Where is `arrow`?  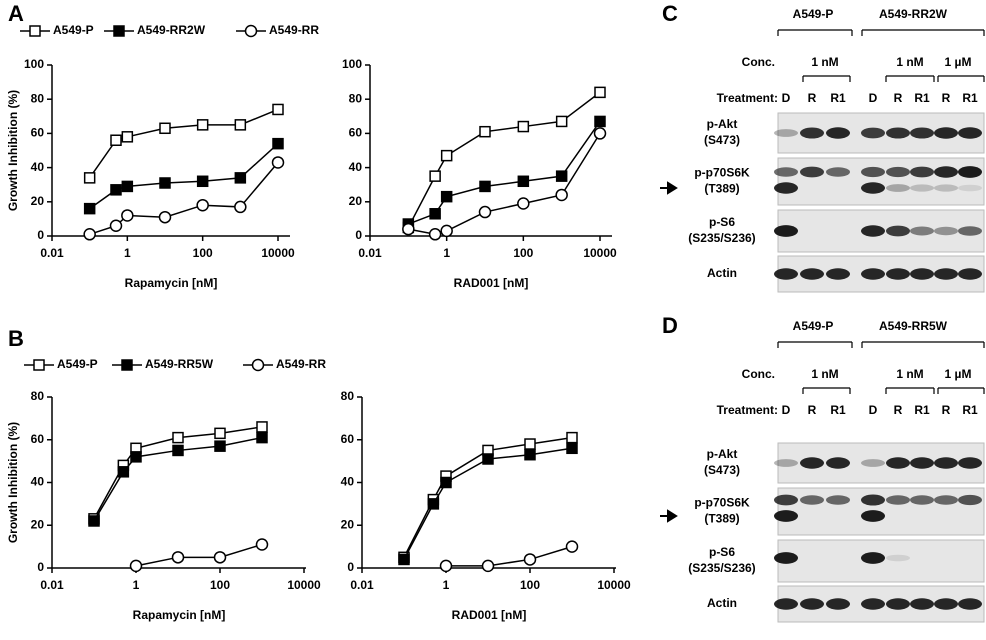
arrow is located at coordinates (669, 516).